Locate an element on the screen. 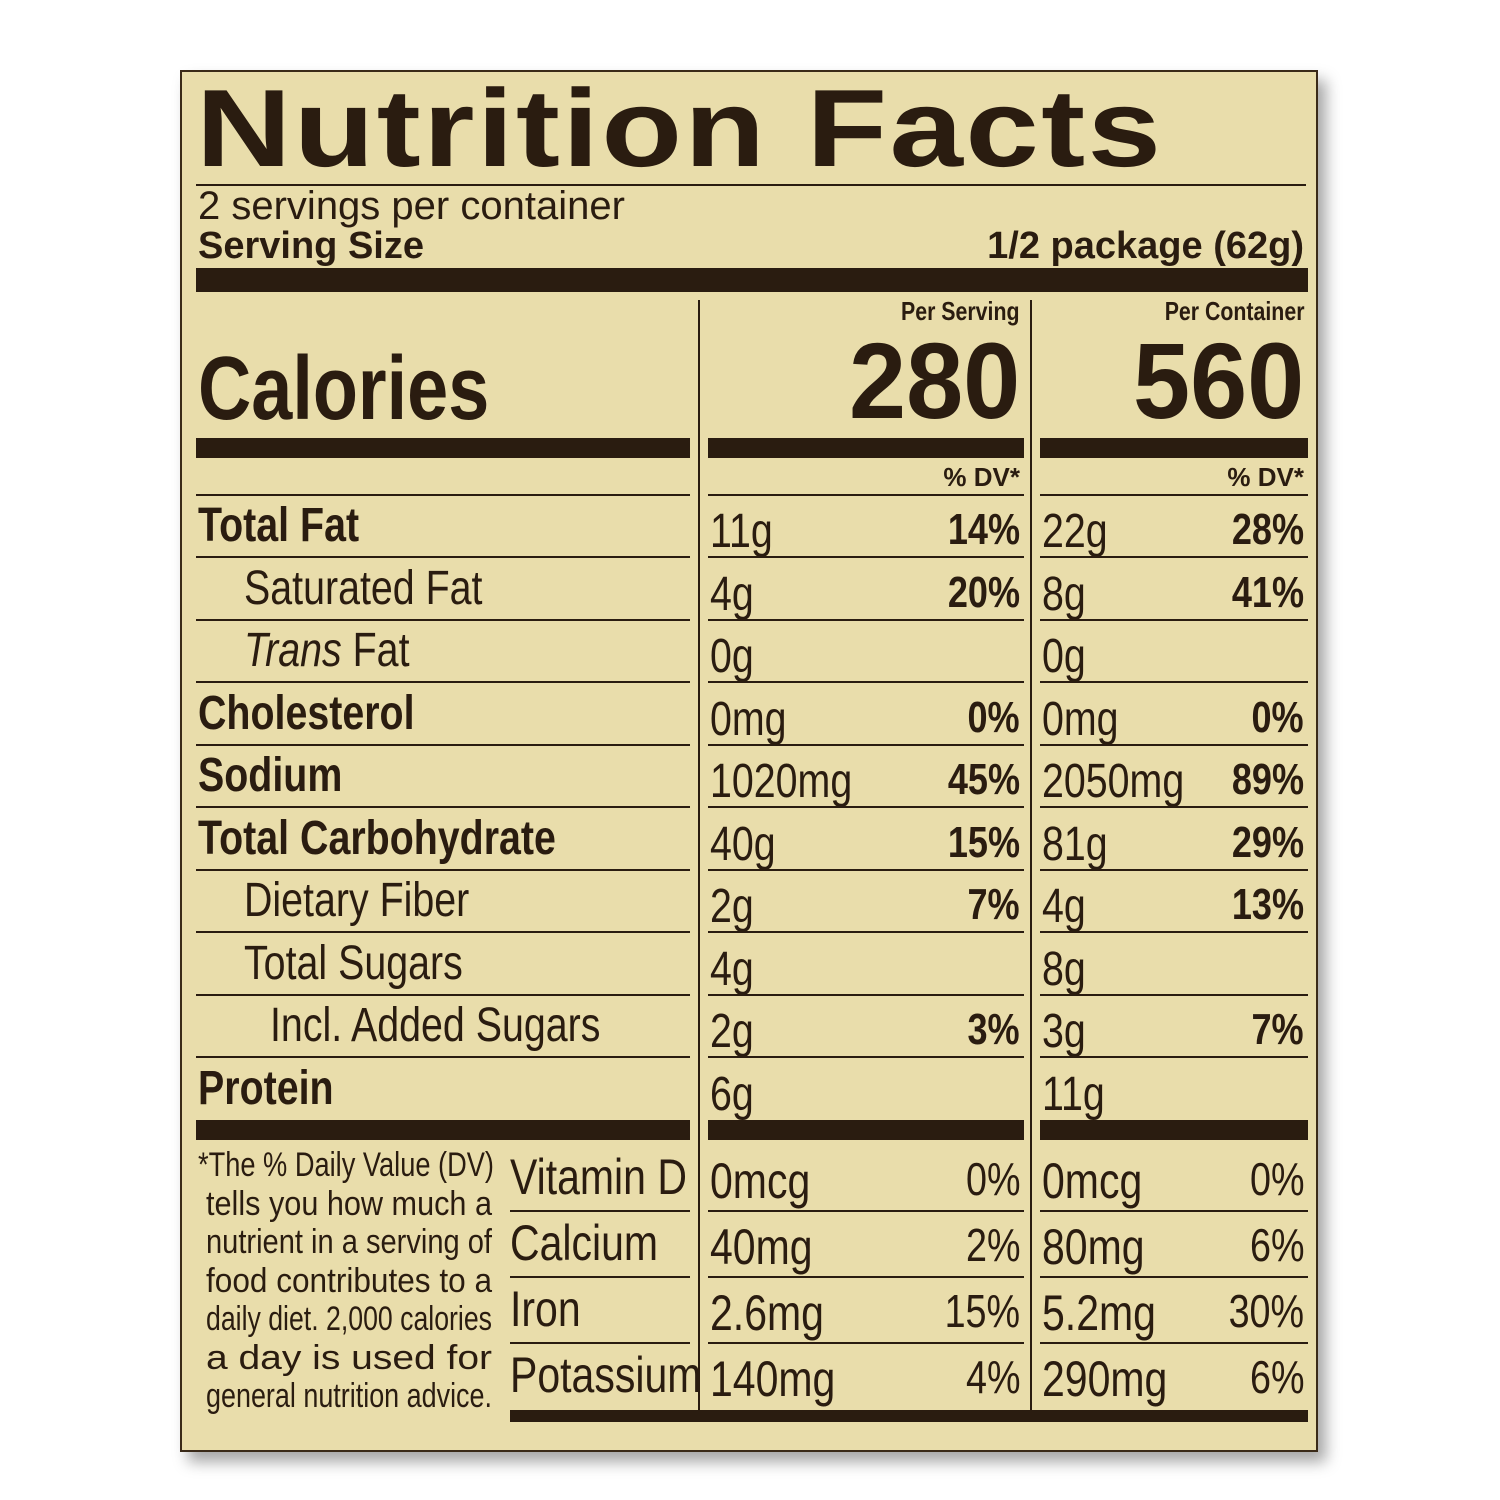 This screenshot has height=1500, width=1500. per-container-header: Per Container is located at coordinates (1219, 311).